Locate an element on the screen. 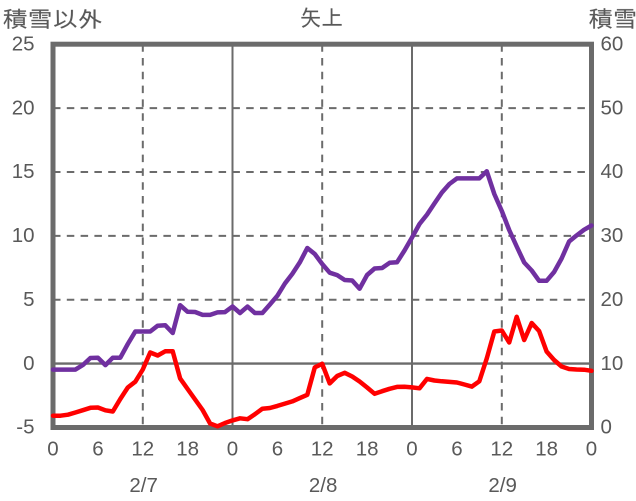 The width and height of the screenshot is (636, 501). svg-text: 2/7 is located at coordinates (143, 485).